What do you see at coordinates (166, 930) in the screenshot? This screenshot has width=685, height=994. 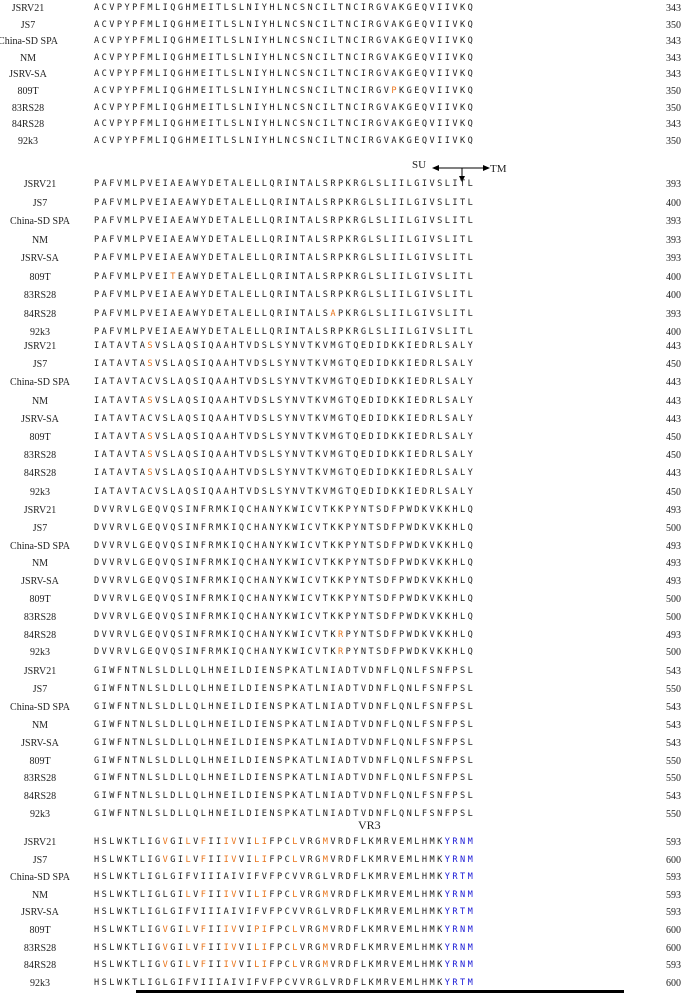 I see `variant-residue: V` at bounding box center [166, 930].